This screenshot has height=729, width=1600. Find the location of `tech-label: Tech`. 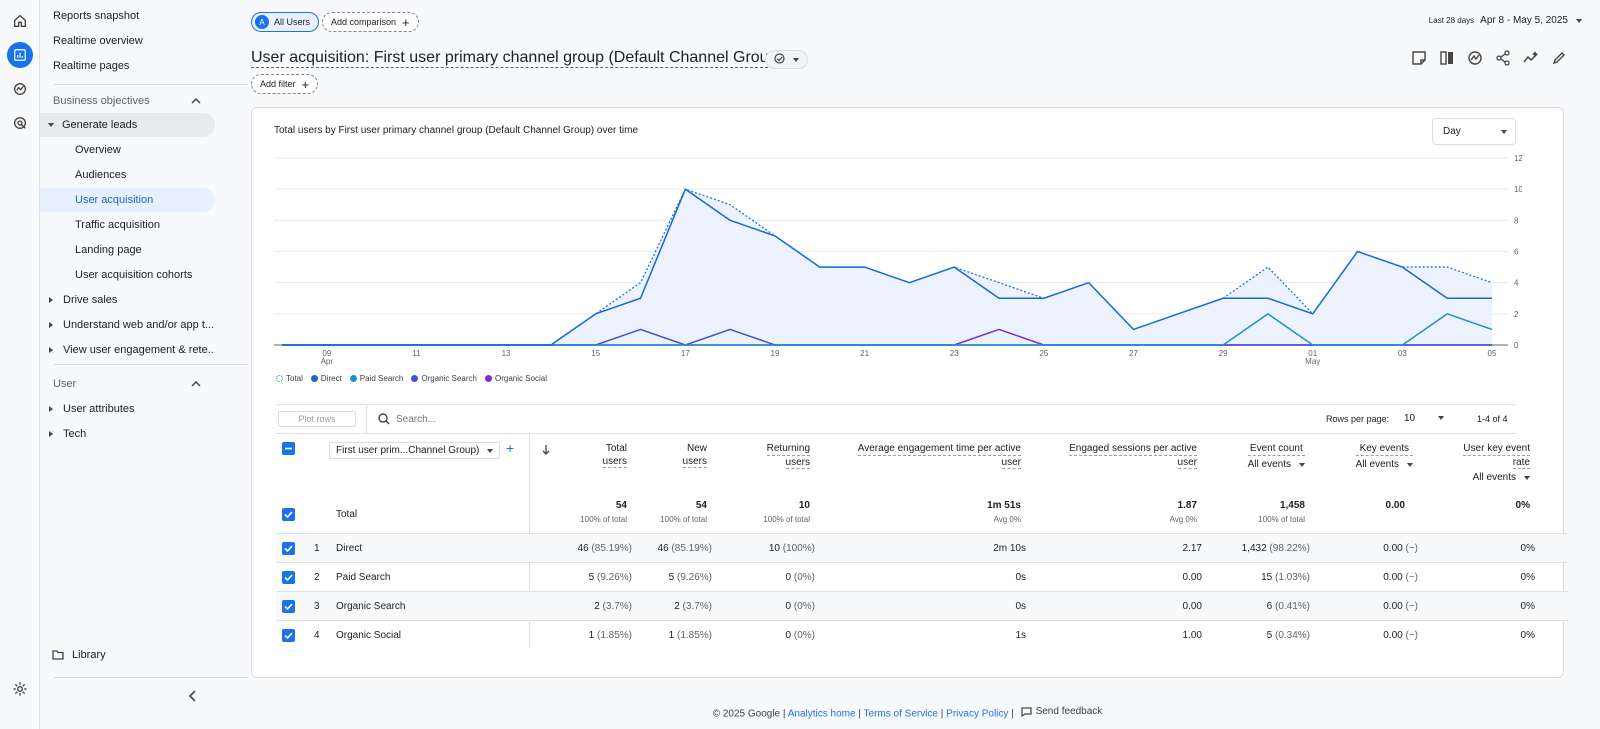

tech-label: Tech is located at coordinates (75, 434).